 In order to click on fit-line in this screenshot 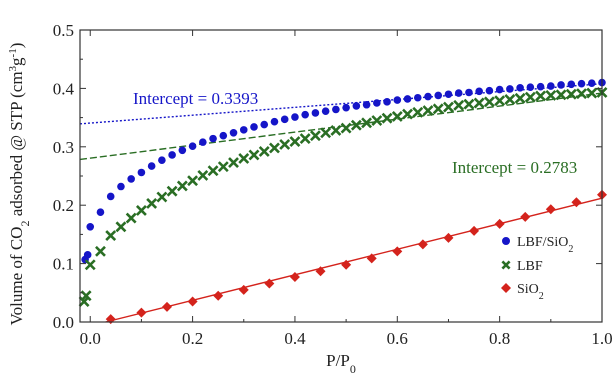, I will do `click(341, 104)`.